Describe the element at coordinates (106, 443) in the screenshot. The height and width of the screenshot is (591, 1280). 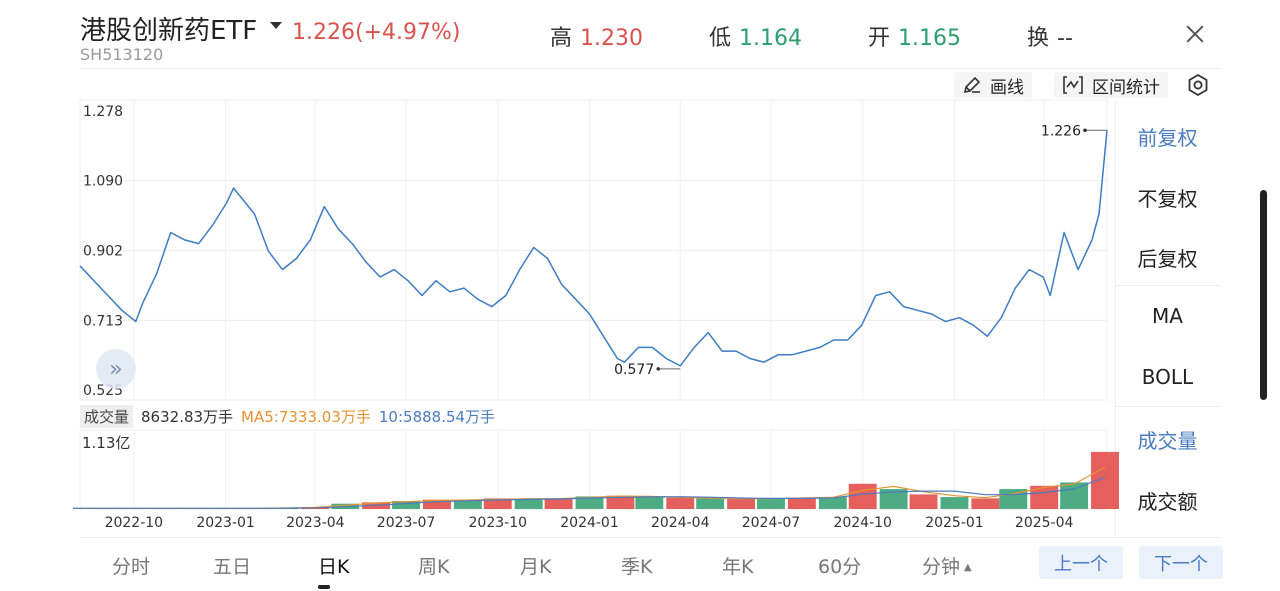
I see `volume-max-label: 1.13亿` at that location.